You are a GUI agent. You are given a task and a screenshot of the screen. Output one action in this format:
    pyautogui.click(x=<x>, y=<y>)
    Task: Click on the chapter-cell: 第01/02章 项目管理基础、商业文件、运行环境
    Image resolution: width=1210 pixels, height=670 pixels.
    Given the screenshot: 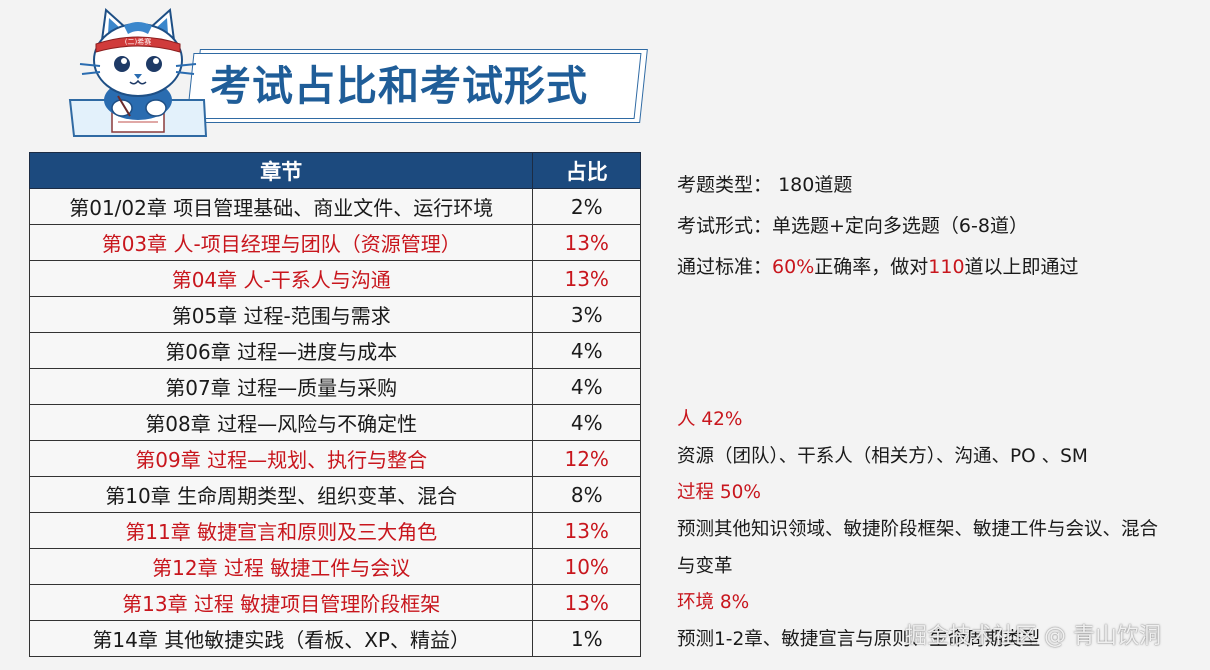 What is the action you would take?
    pyautogui.click(x=281, y=206)
    